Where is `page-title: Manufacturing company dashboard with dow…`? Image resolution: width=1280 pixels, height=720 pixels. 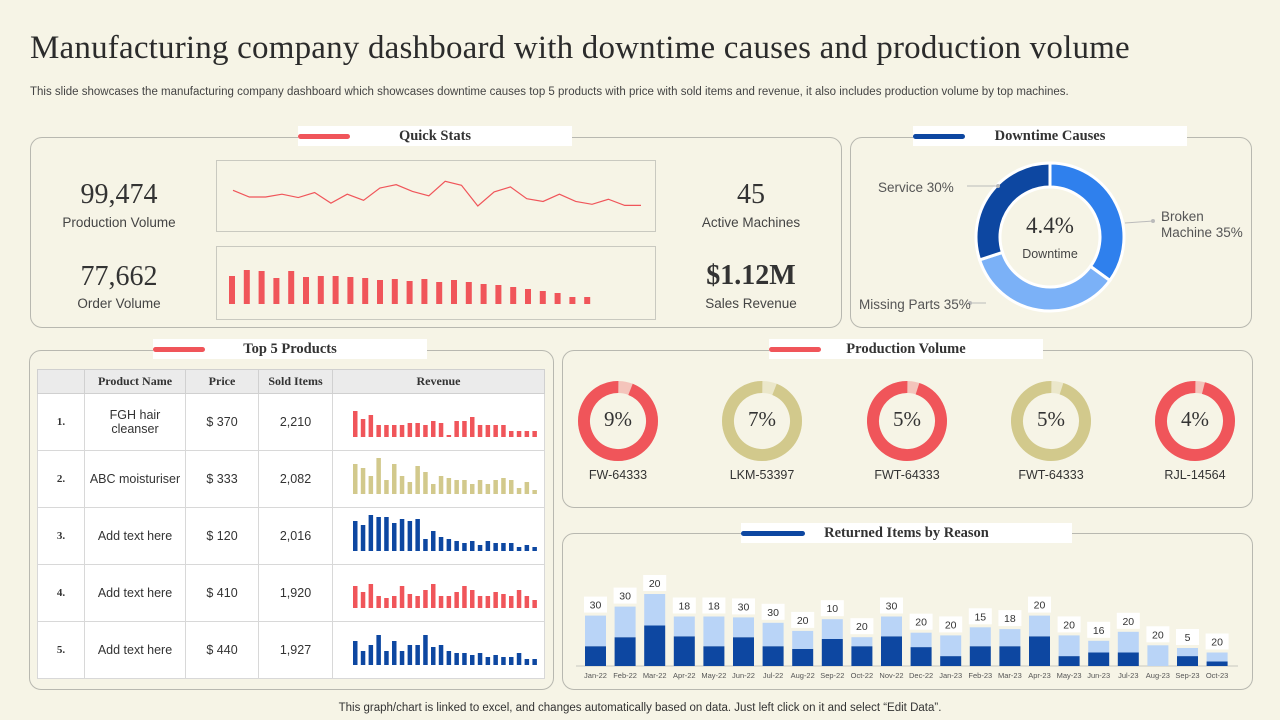 page-title: Manufacturing company dashboard with dow… is located at coordinates (580, 48).